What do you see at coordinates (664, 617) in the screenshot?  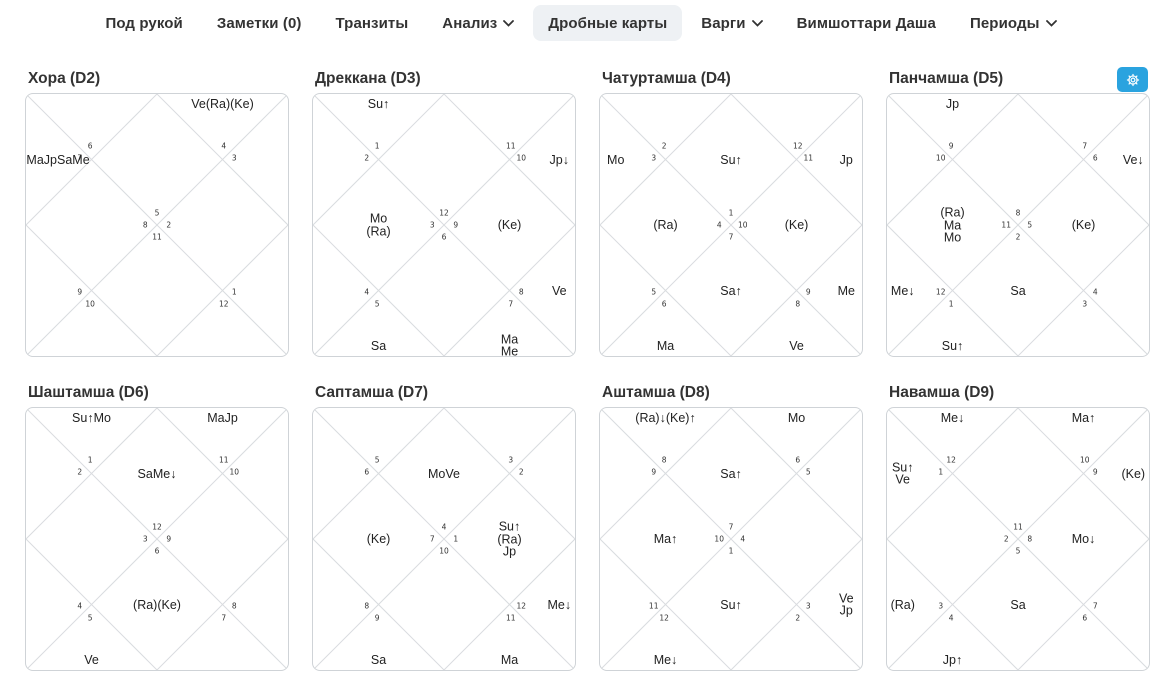 I see `house-number: 12` at bounding box center [664, 617].